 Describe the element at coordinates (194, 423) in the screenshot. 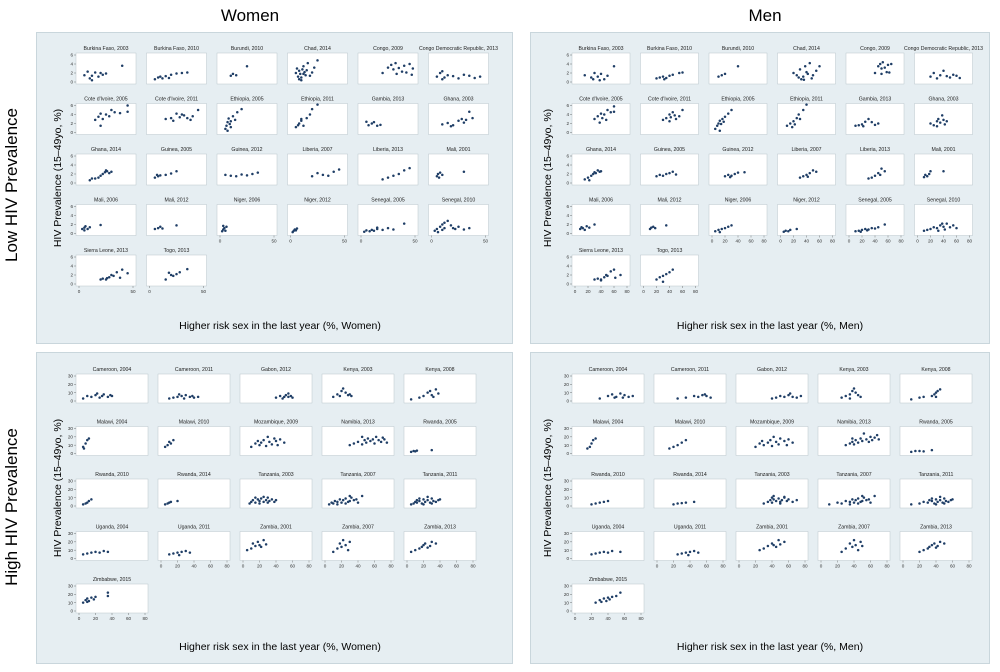

I see `panel-title: Malawi, 2010` at that location.